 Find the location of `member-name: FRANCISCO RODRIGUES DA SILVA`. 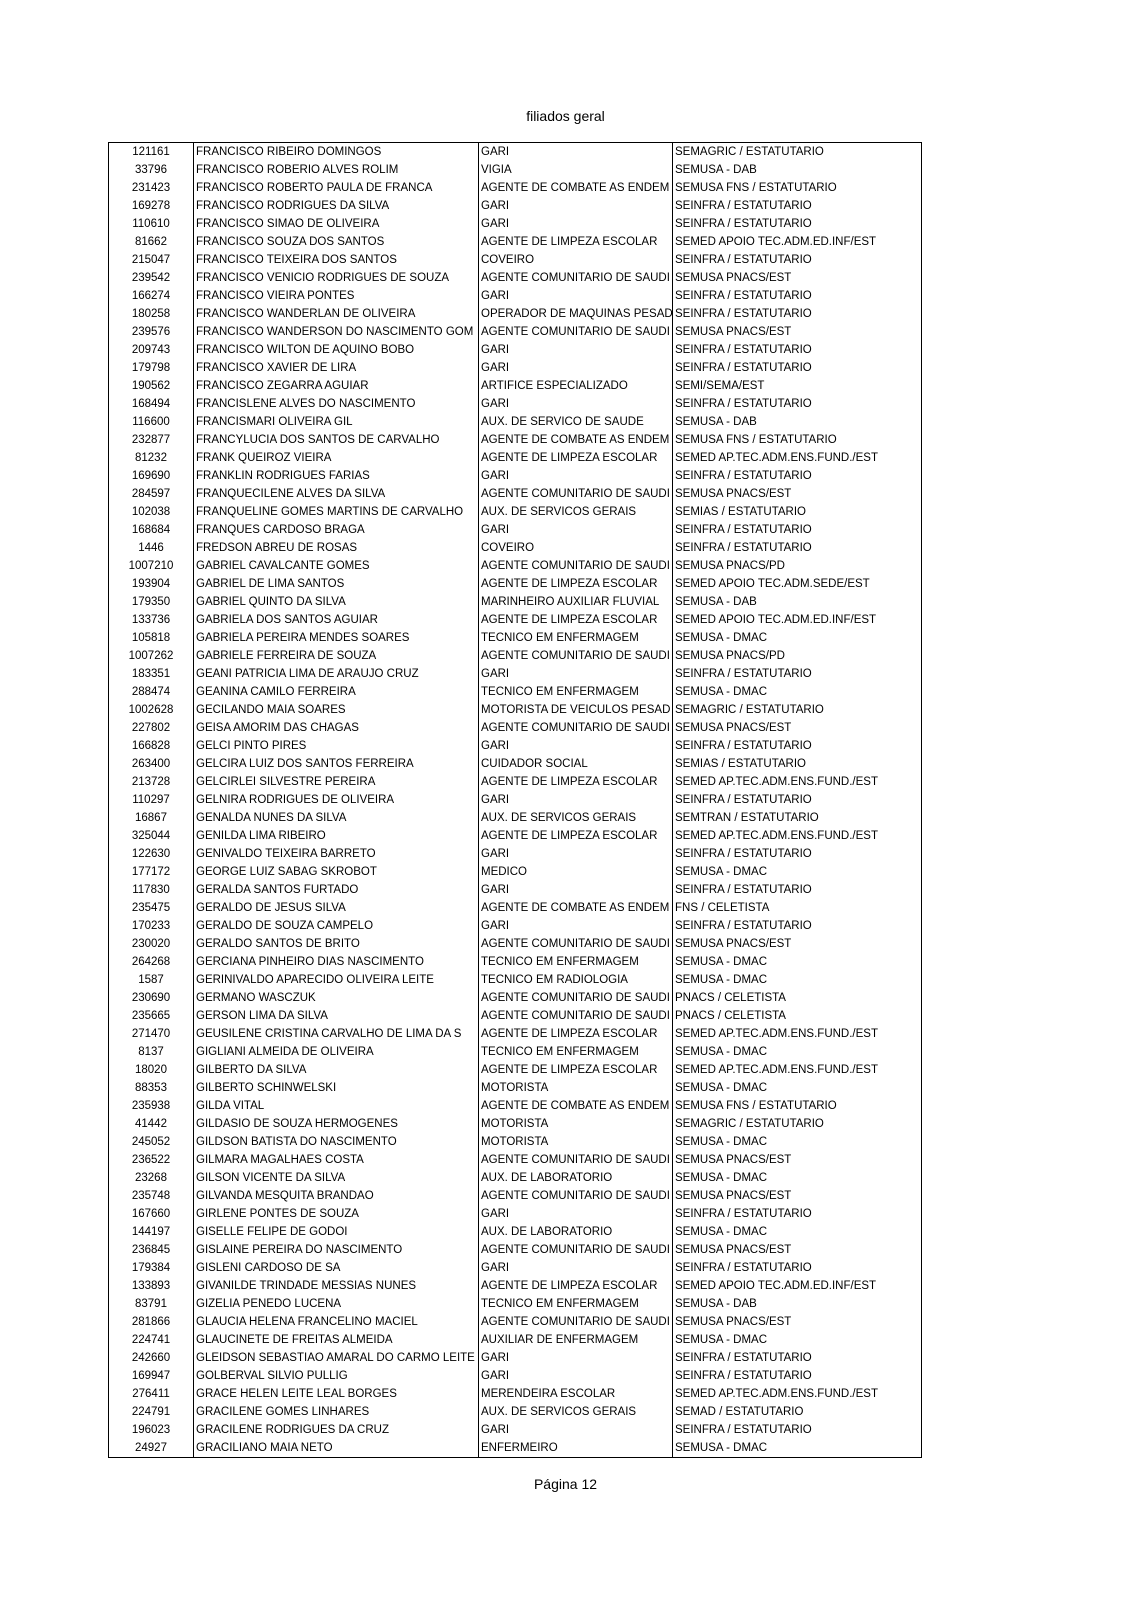

member-name: FRANCISCO RODRIGUES DA SILVA is located at coordinates (336, 206).